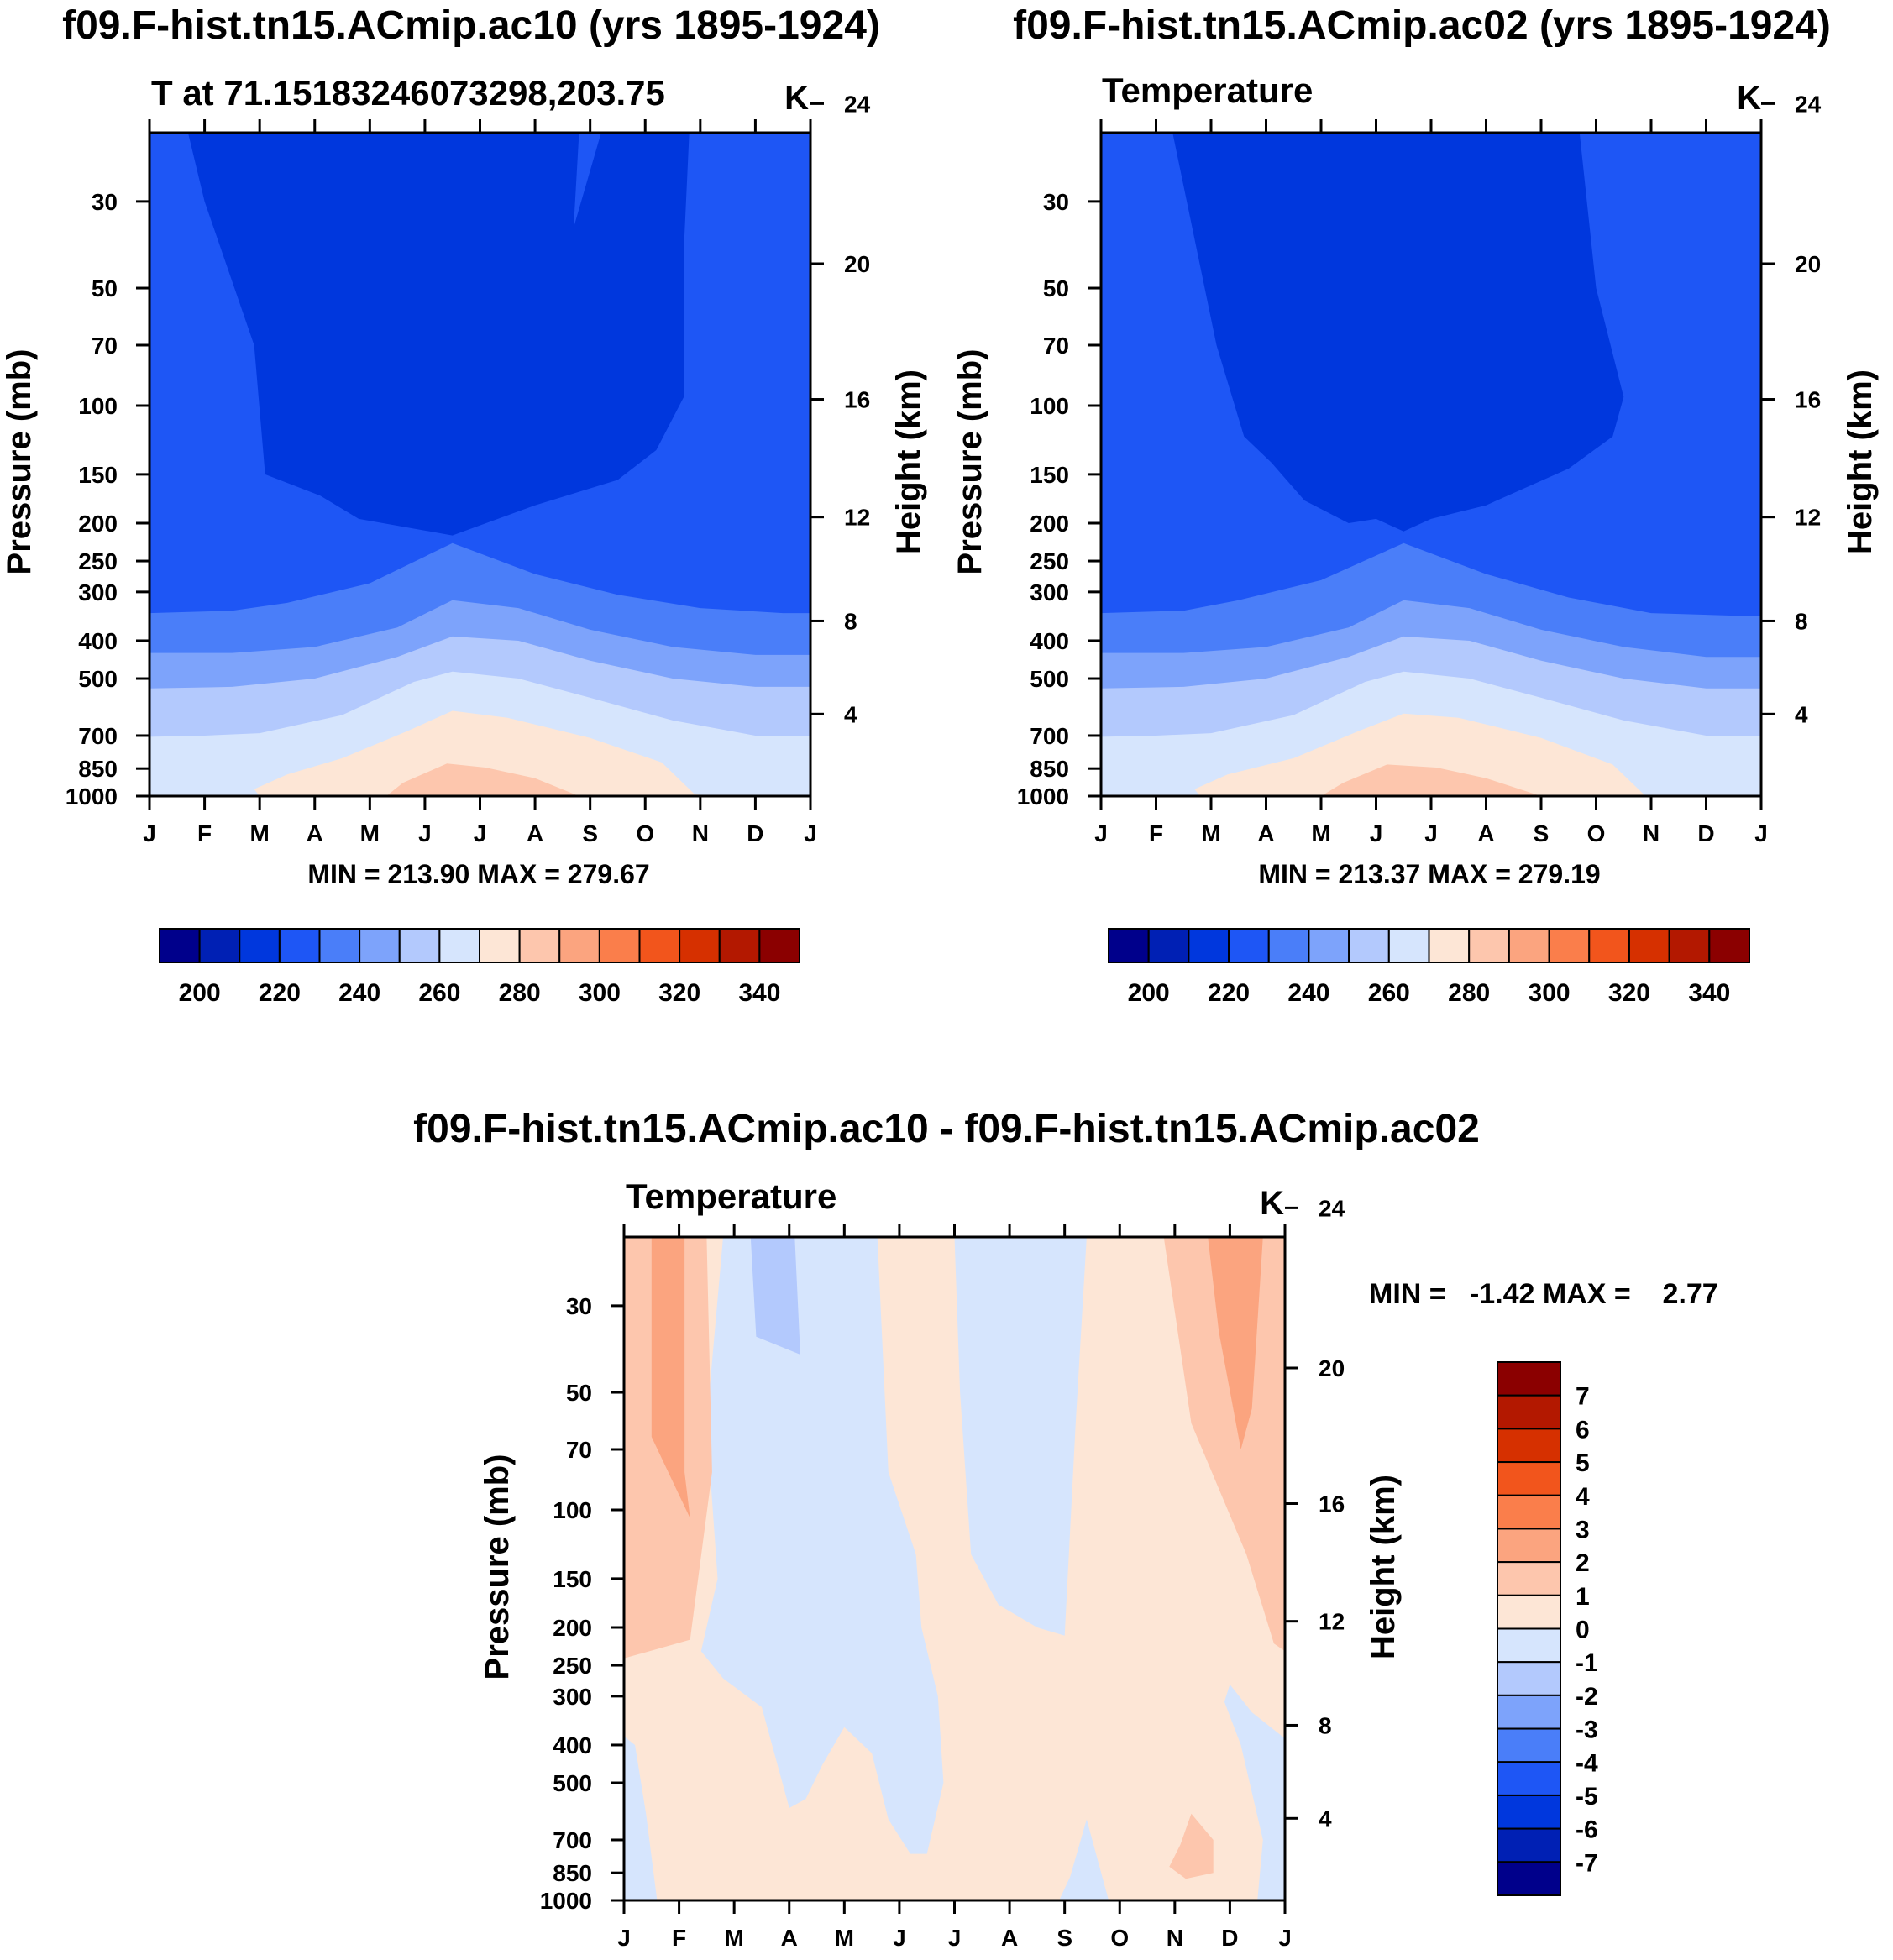  What do you see at coordinates (1583, 1397) in the screenshot?
I see `colorbar-label: 7` at bounding box center [1583, 1397].